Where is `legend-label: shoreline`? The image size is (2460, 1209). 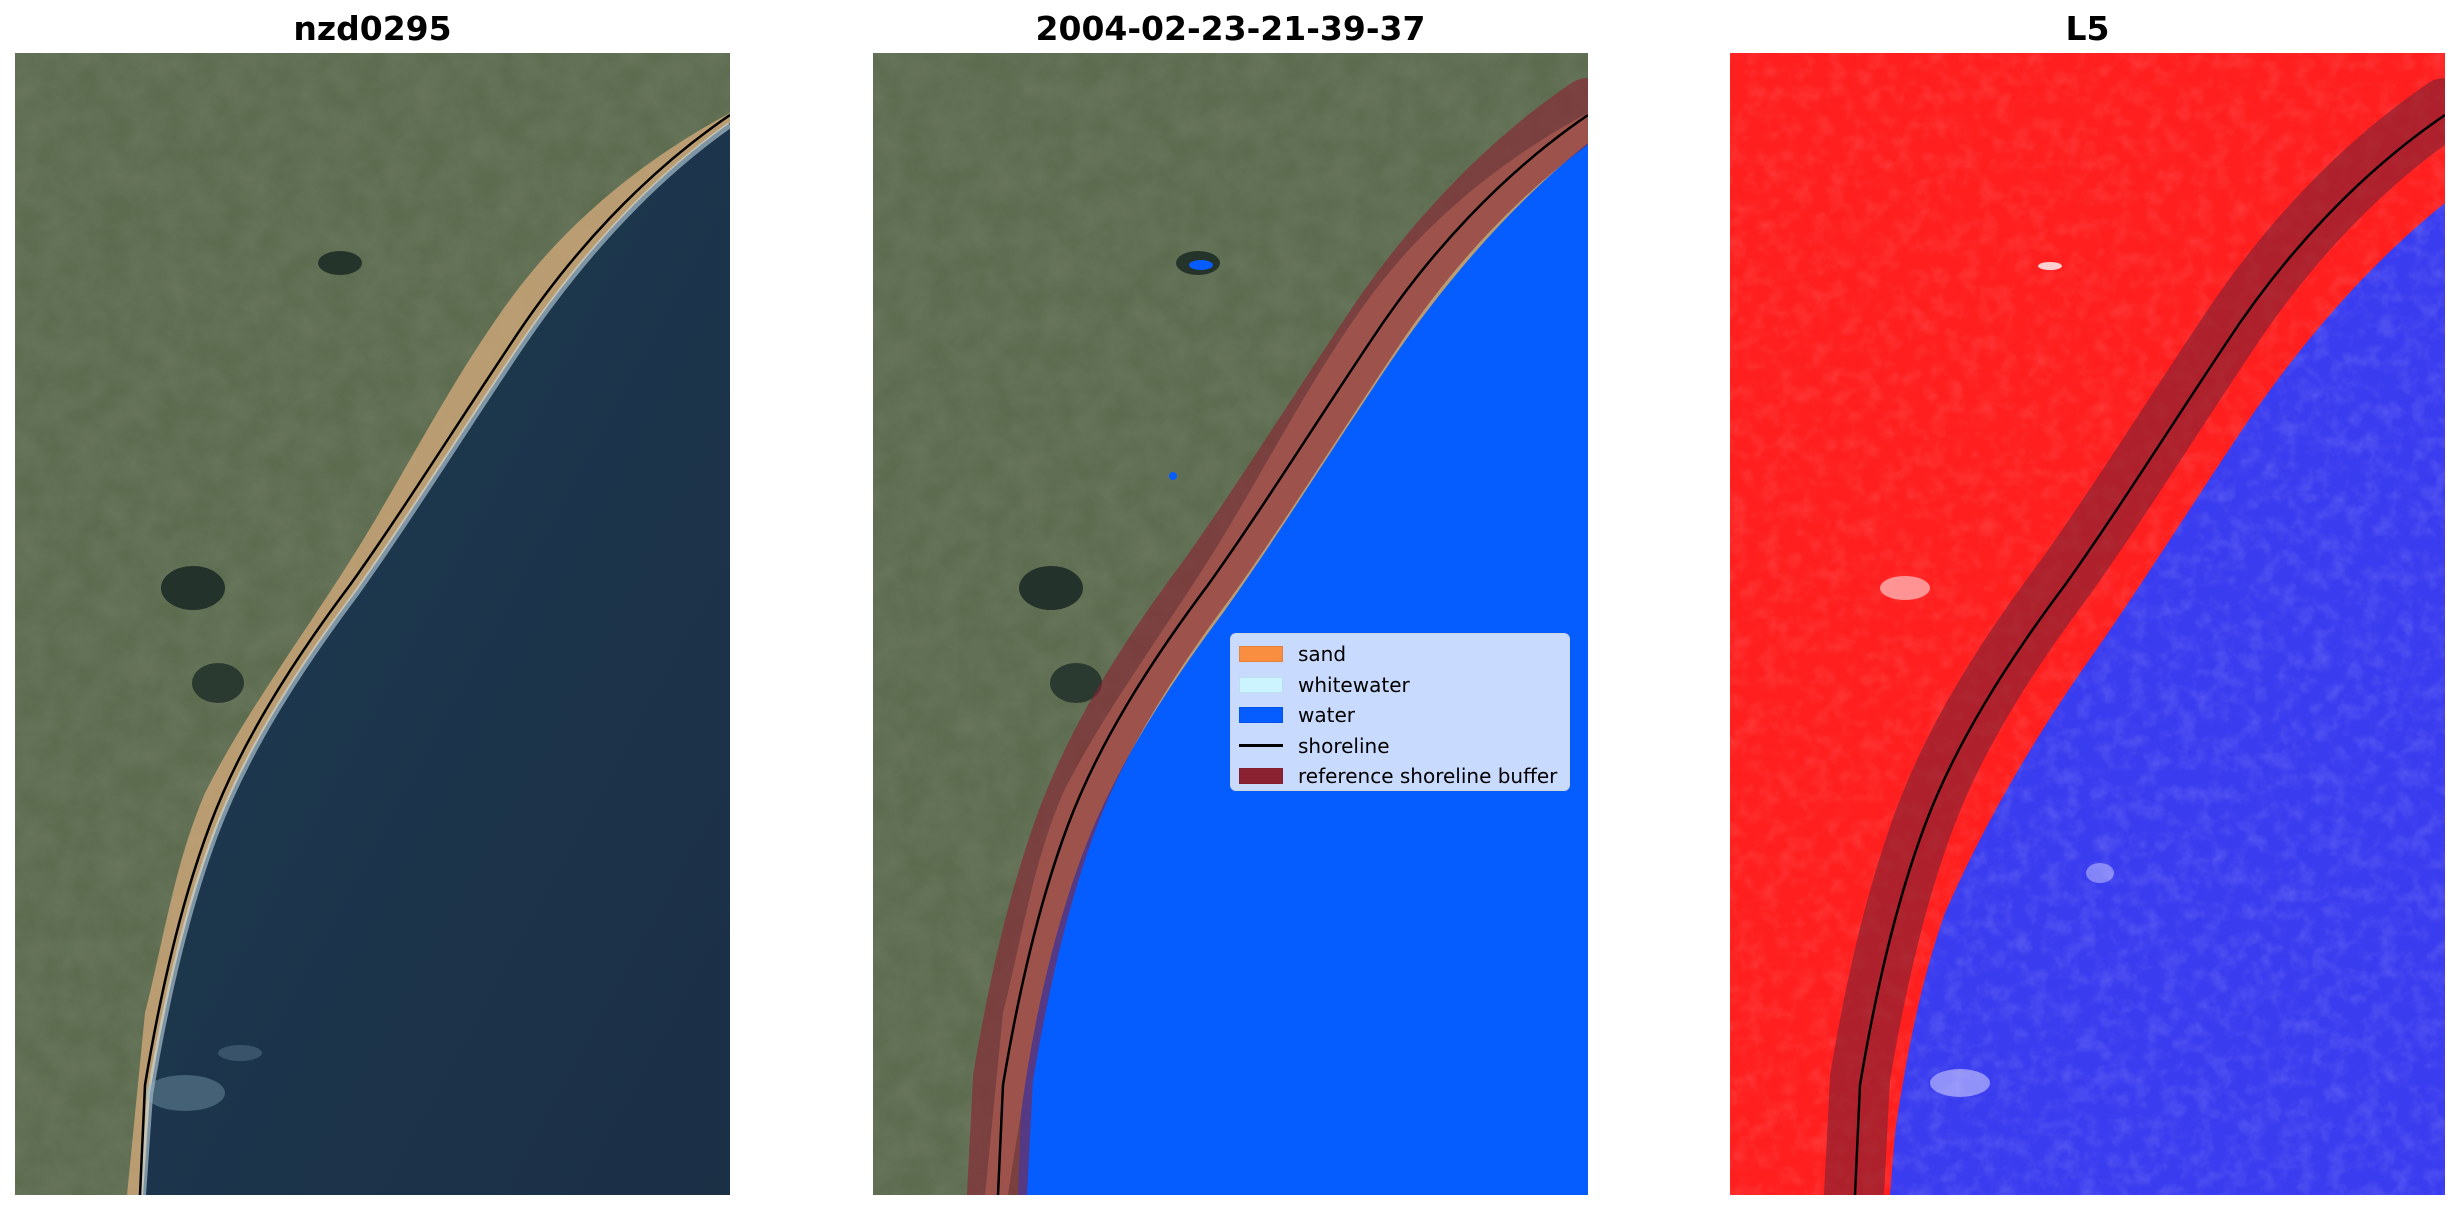
legend-label: shoreline is located at coordinates (1344, 745).